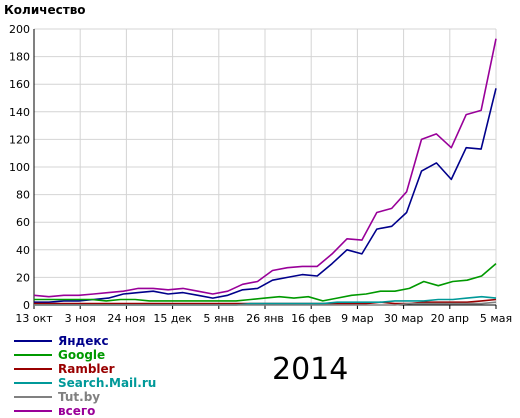 This screenshot has width=520, height=418. I want to click on y-tick-label: 20, so click(23, 277).